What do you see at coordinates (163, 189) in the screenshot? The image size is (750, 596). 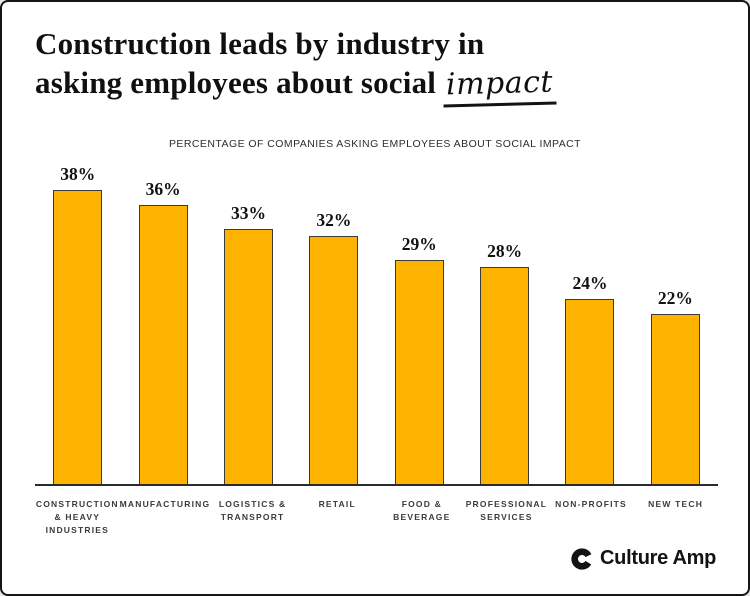 I see `bar-value-label: 36%` at bounding box center [163, 189].